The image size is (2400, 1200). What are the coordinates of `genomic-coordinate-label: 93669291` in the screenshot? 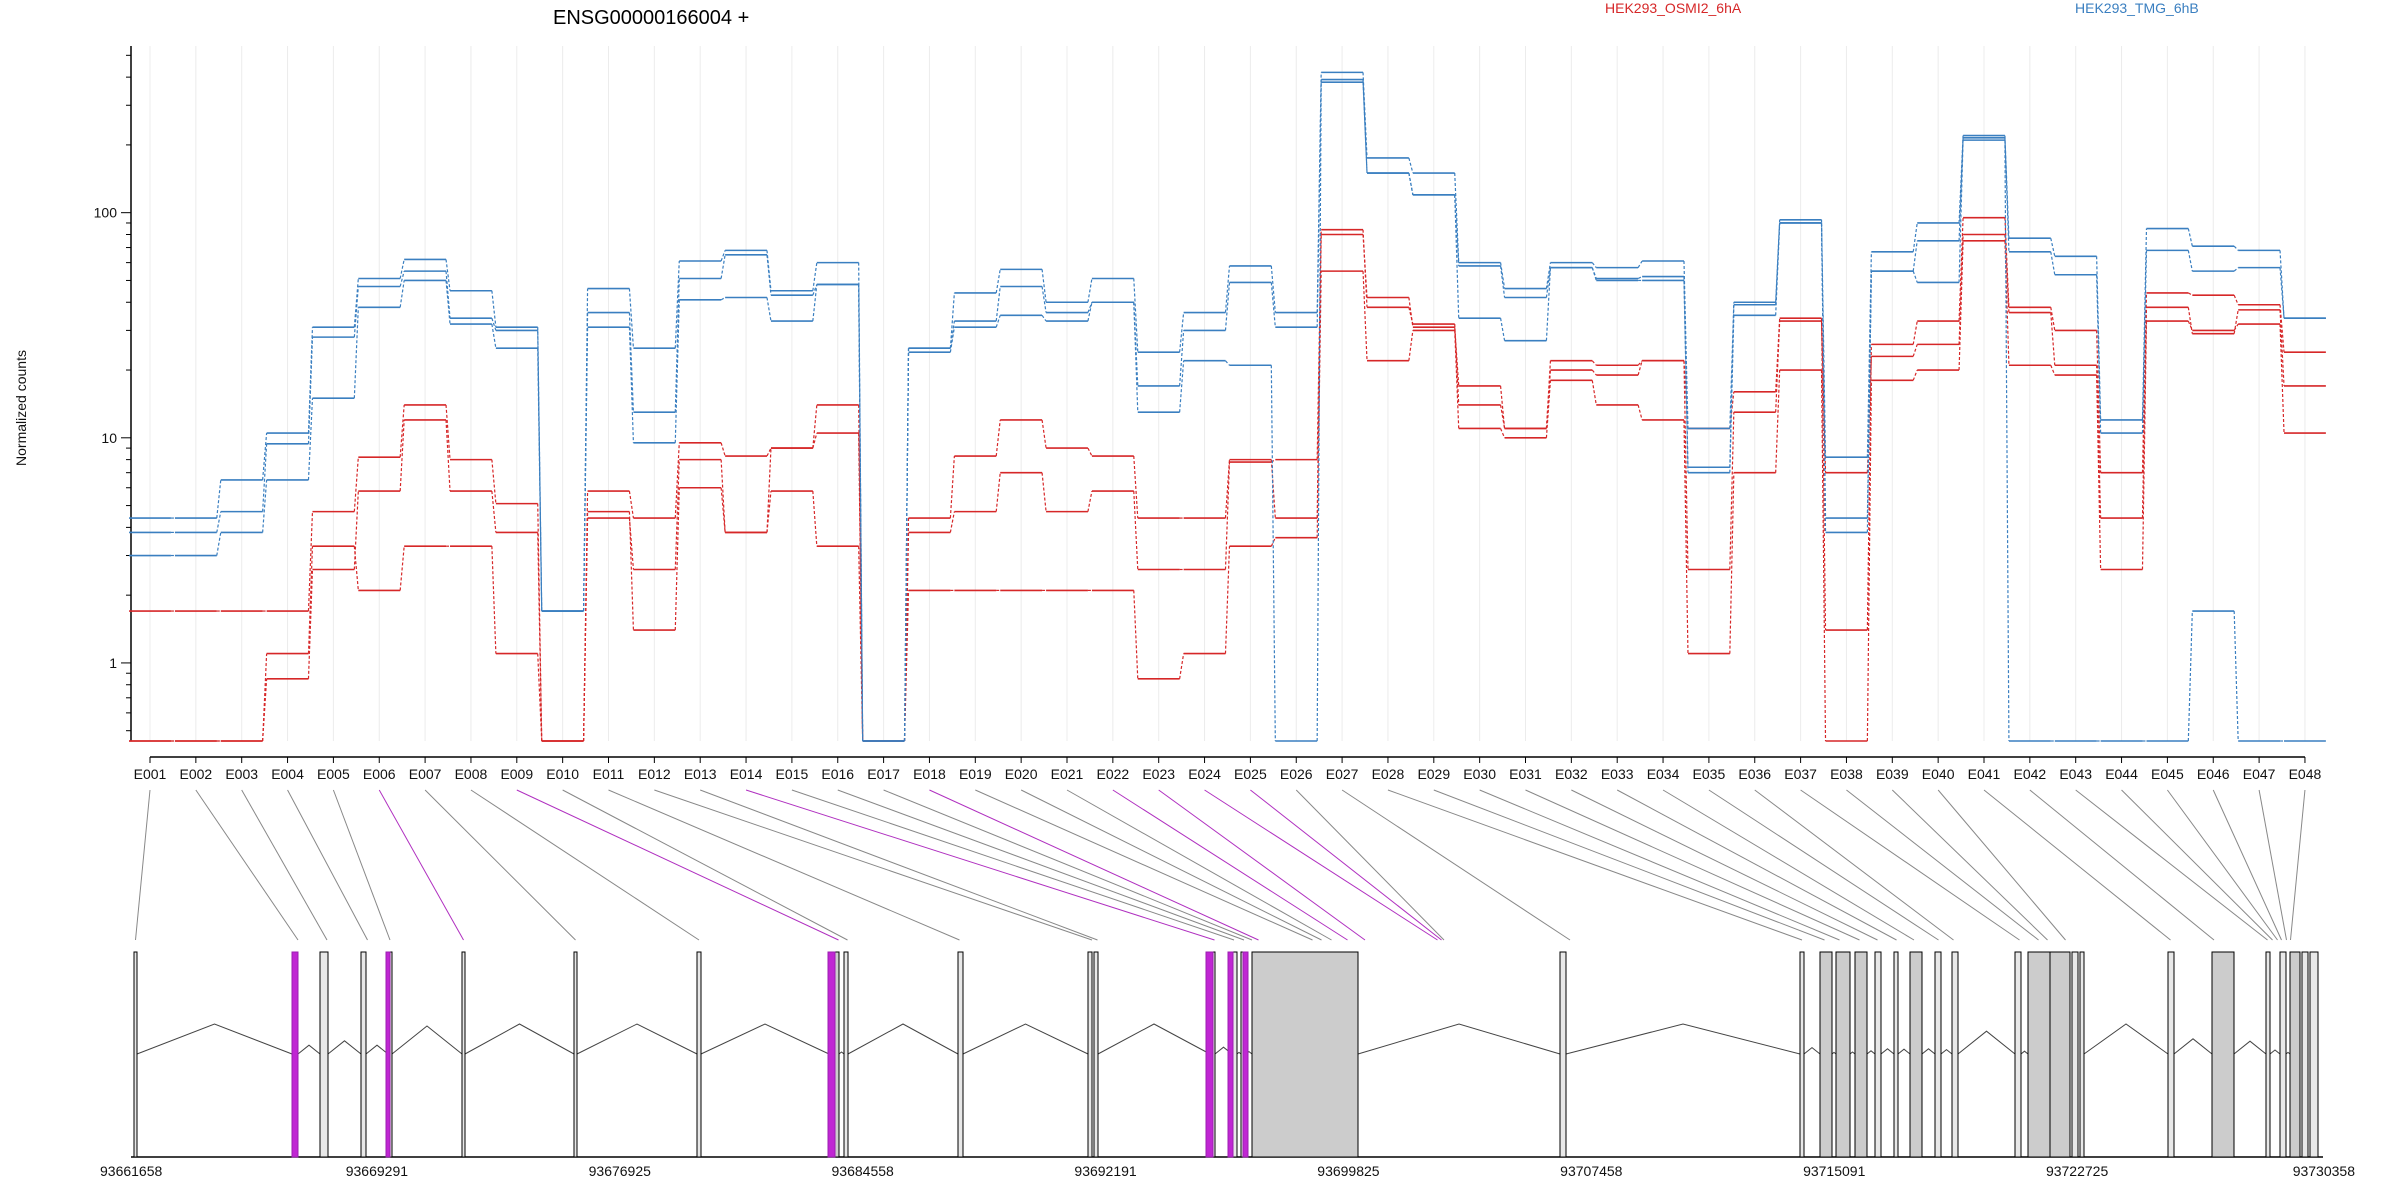 It's located at (377, 1171).